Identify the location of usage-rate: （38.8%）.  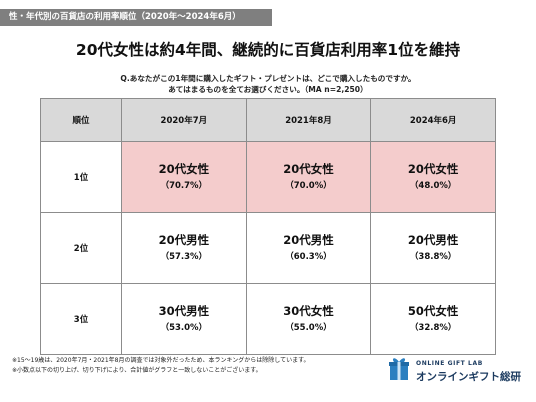
(433, 256).